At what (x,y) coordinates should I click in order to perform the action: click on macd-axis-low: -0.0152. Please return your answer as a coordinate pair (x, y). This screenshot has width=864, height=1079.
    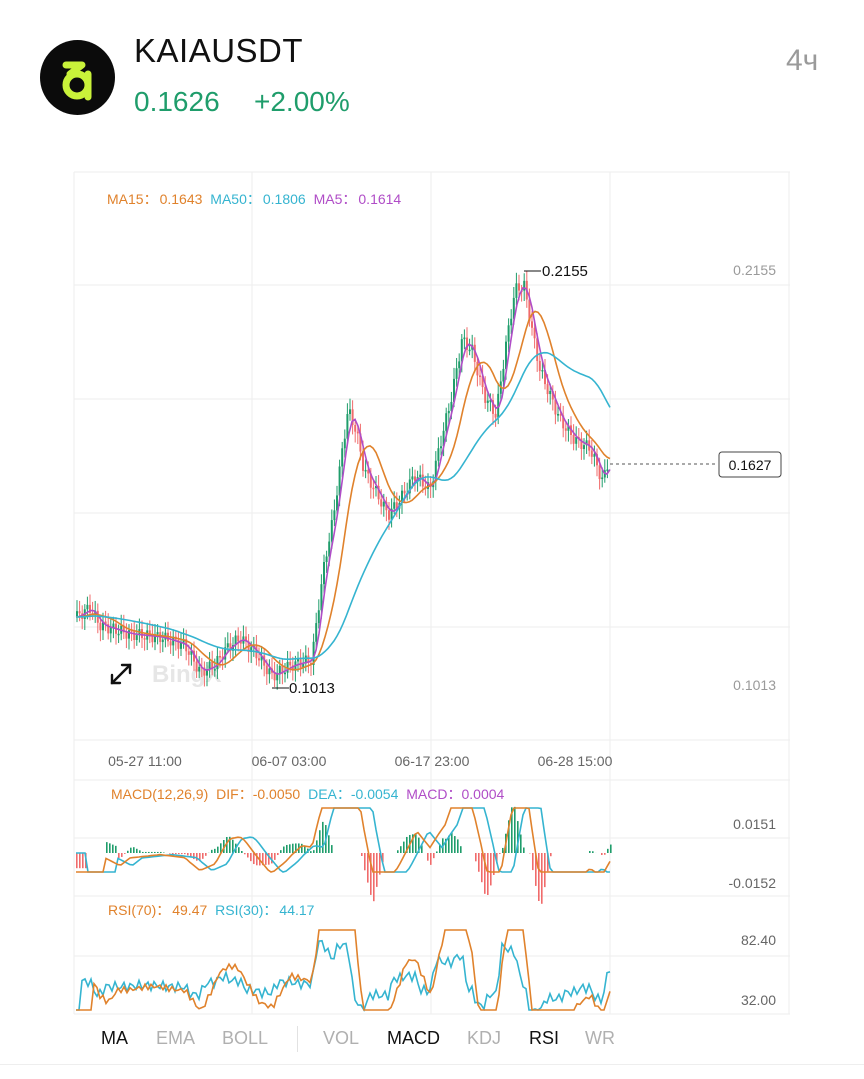
    Looking at the image, I should click on (753, 883).